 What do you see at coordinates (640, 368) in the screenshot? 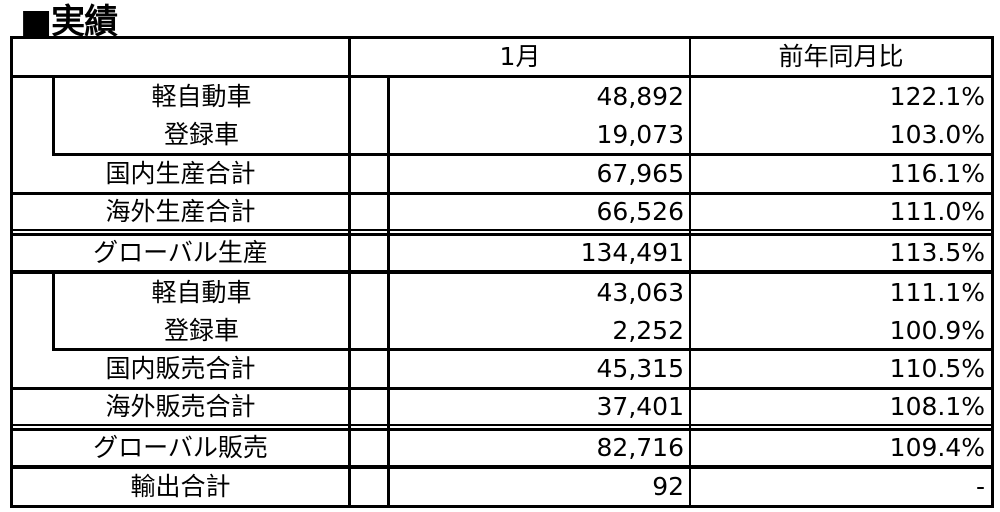
I see `row-value: 45,315` at bounding box center [640, 368].